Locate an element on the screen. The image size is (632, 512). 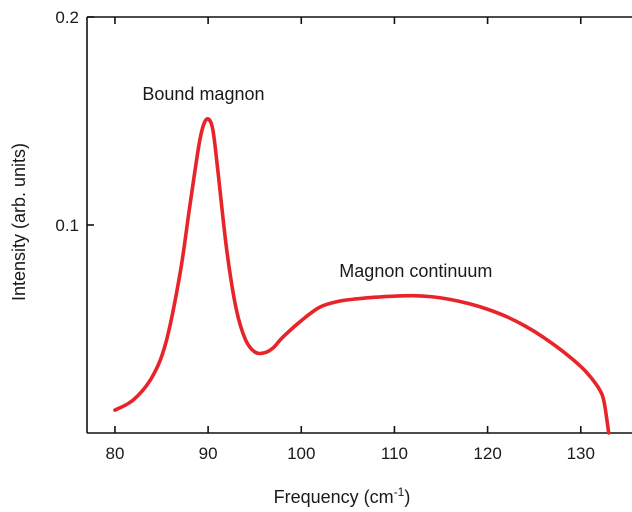
y-tick-label: 0.1 is located at coordinates (67, 225).